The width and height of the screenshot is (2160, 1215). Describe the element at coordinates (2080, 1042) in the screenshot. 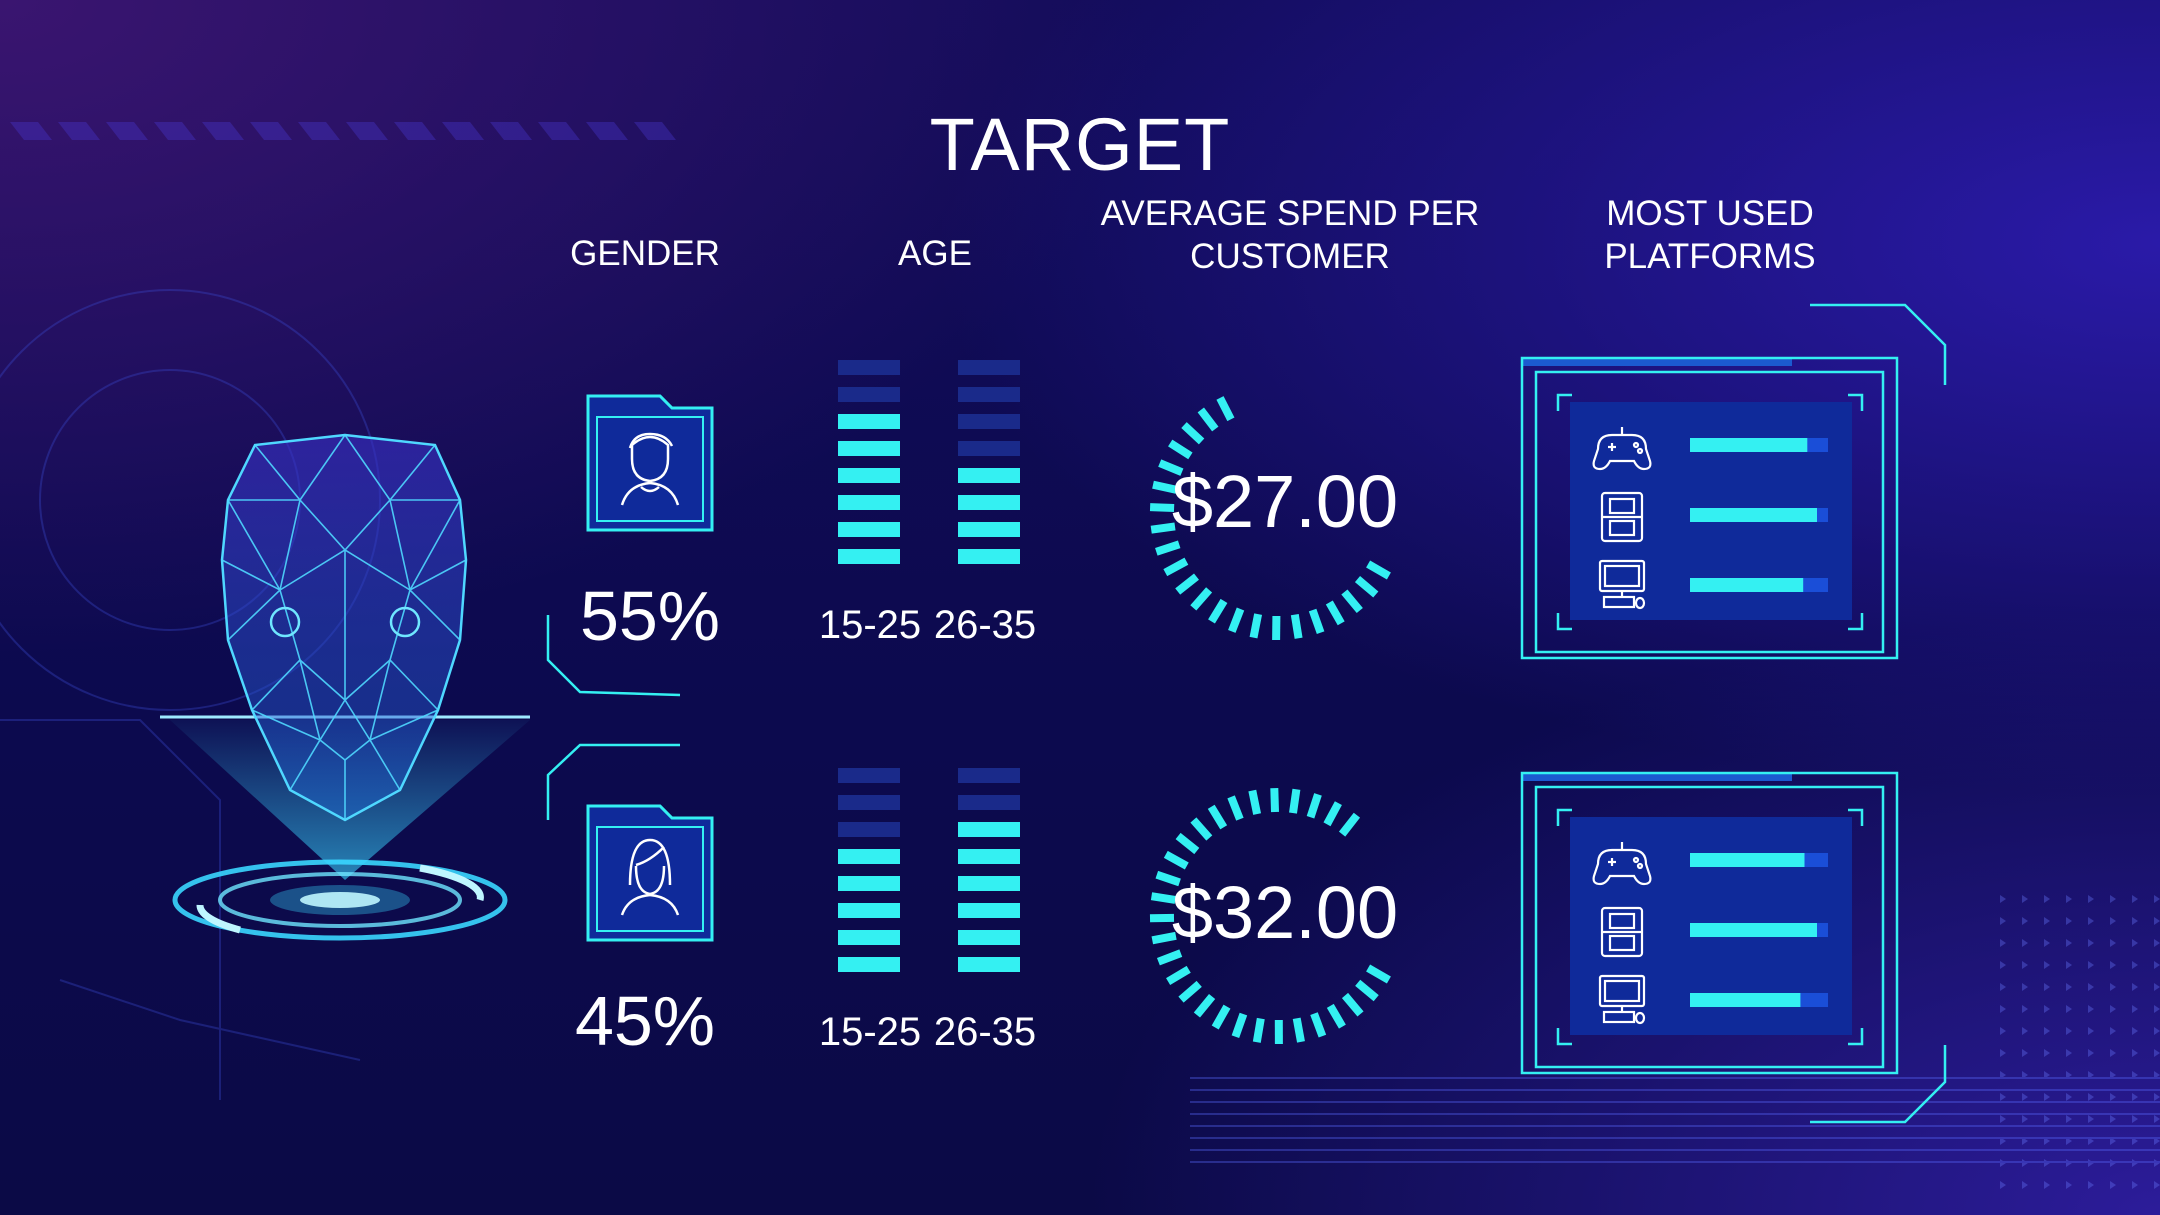

I see `dot-grid` at that location.